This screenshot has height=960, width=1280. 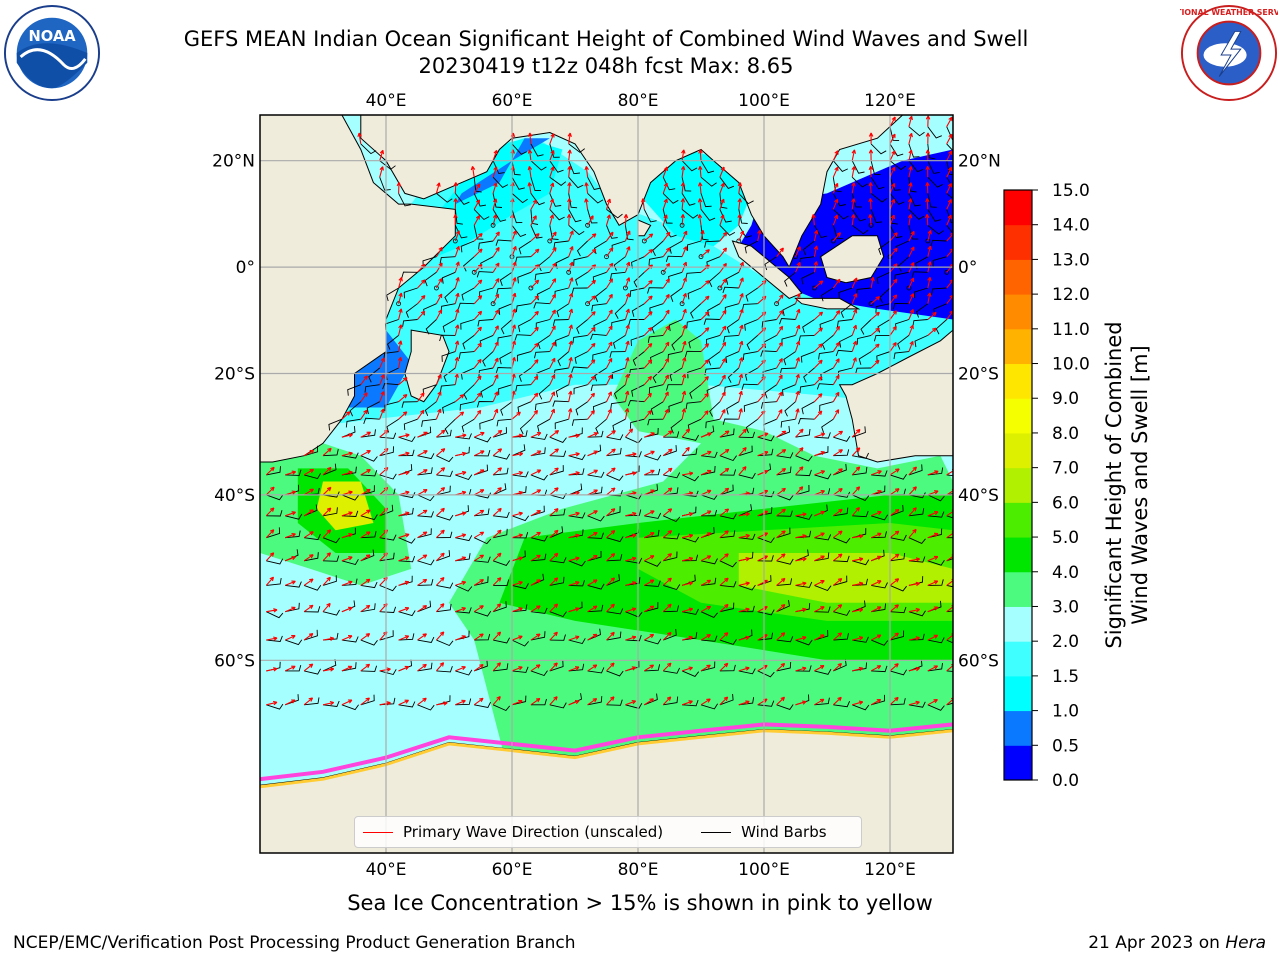 I want to click on colorbar-tick-label: 11.0, so click(x=1071, y=330).